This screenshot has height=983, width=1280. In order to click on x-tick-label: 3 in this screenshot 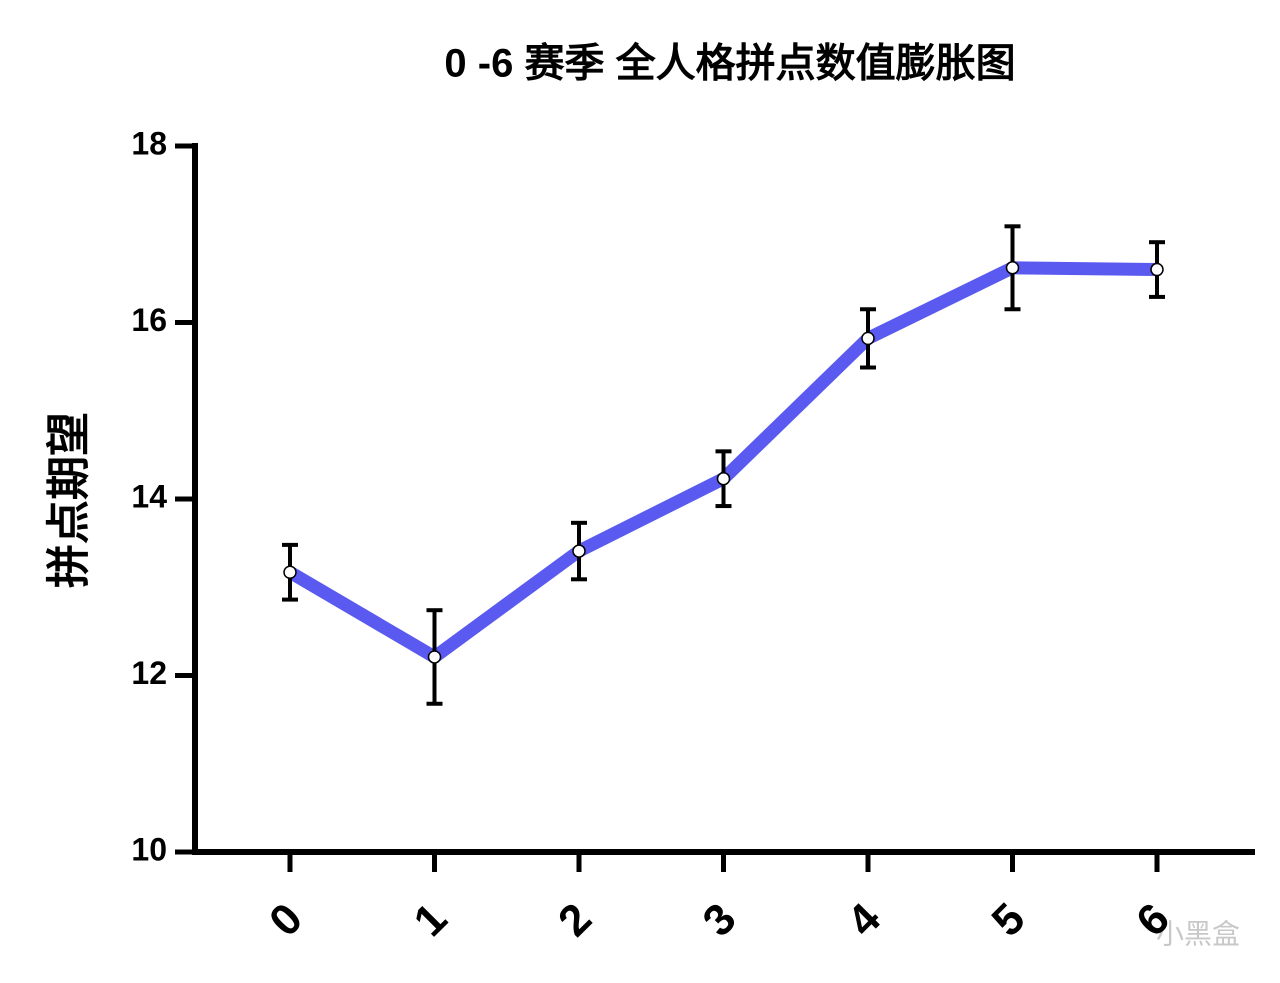, I will do `click(719, 920)`.